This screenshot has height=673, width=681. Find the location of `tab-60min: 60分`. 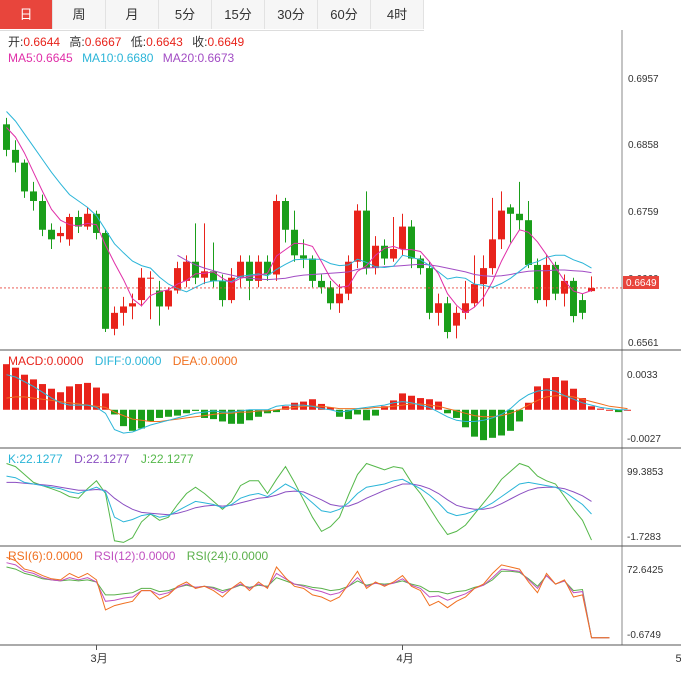

tab-60min: 60分 is located at coordinates (344, 14).